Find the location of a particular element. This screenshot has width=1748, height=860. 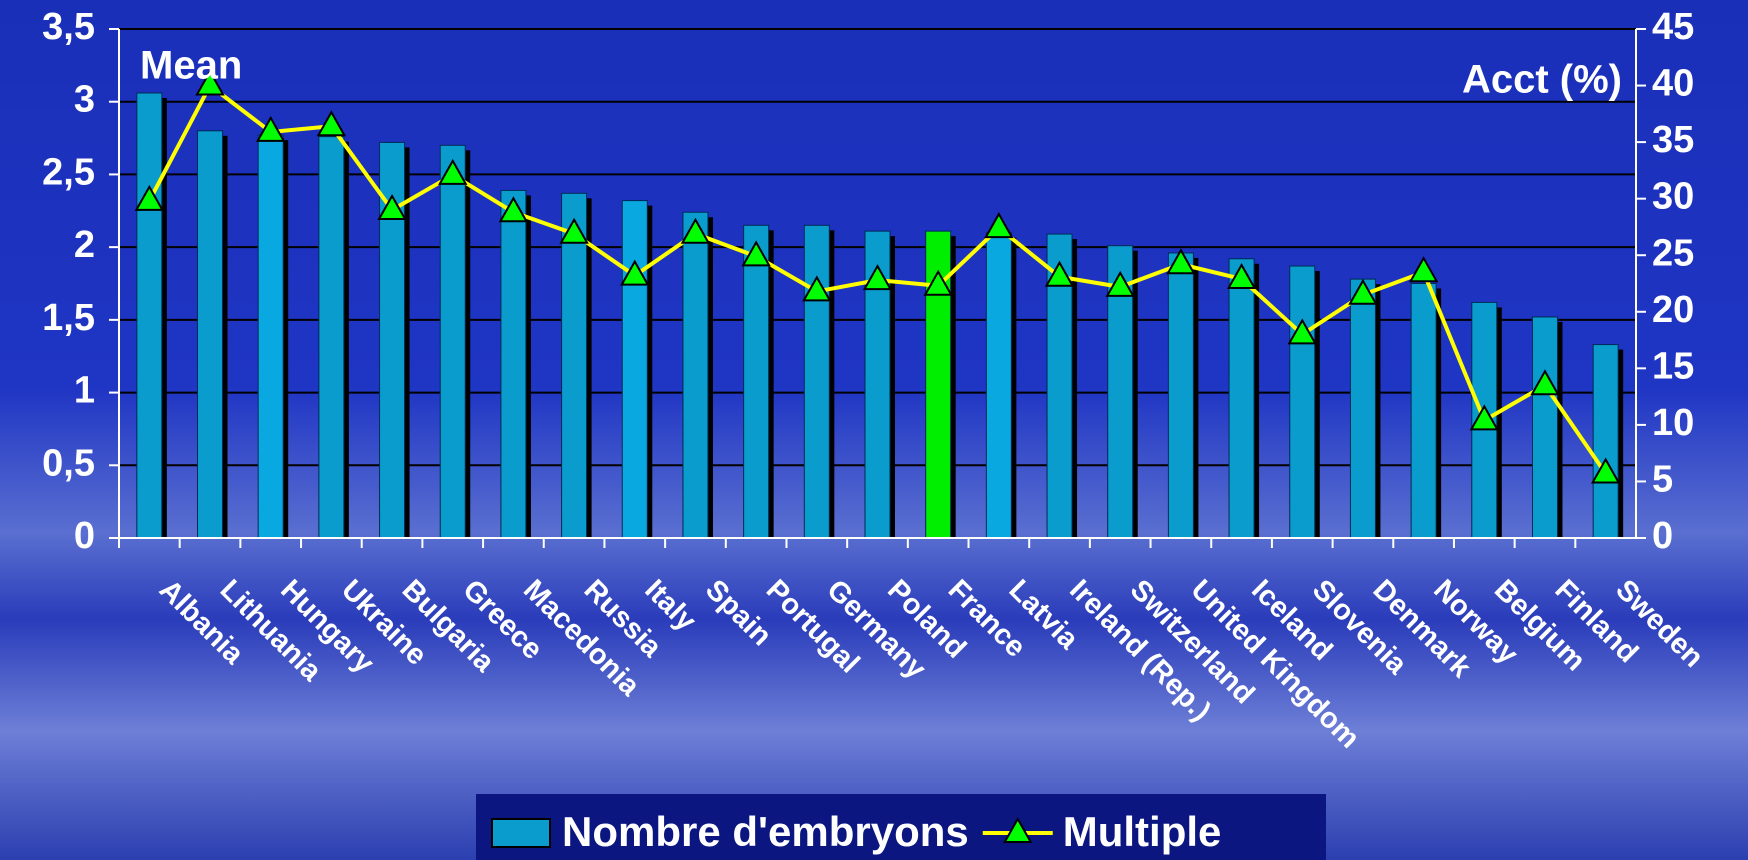

y2-tick-label: 45 is located at coordinates (1673, 27).